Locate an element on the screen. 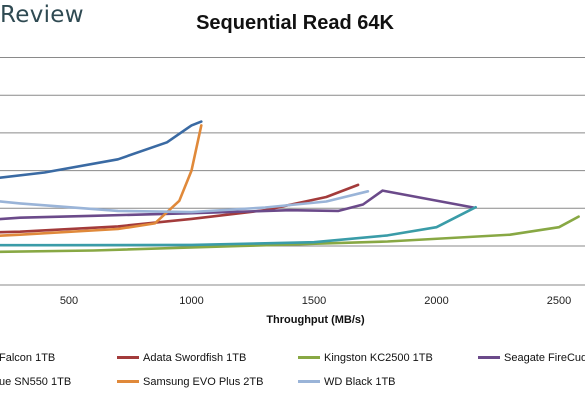 This screenshot has height=401, width=585. legend-item-samsung: Samsung EVO Plus 2TB is located at coordinates (190, 382).